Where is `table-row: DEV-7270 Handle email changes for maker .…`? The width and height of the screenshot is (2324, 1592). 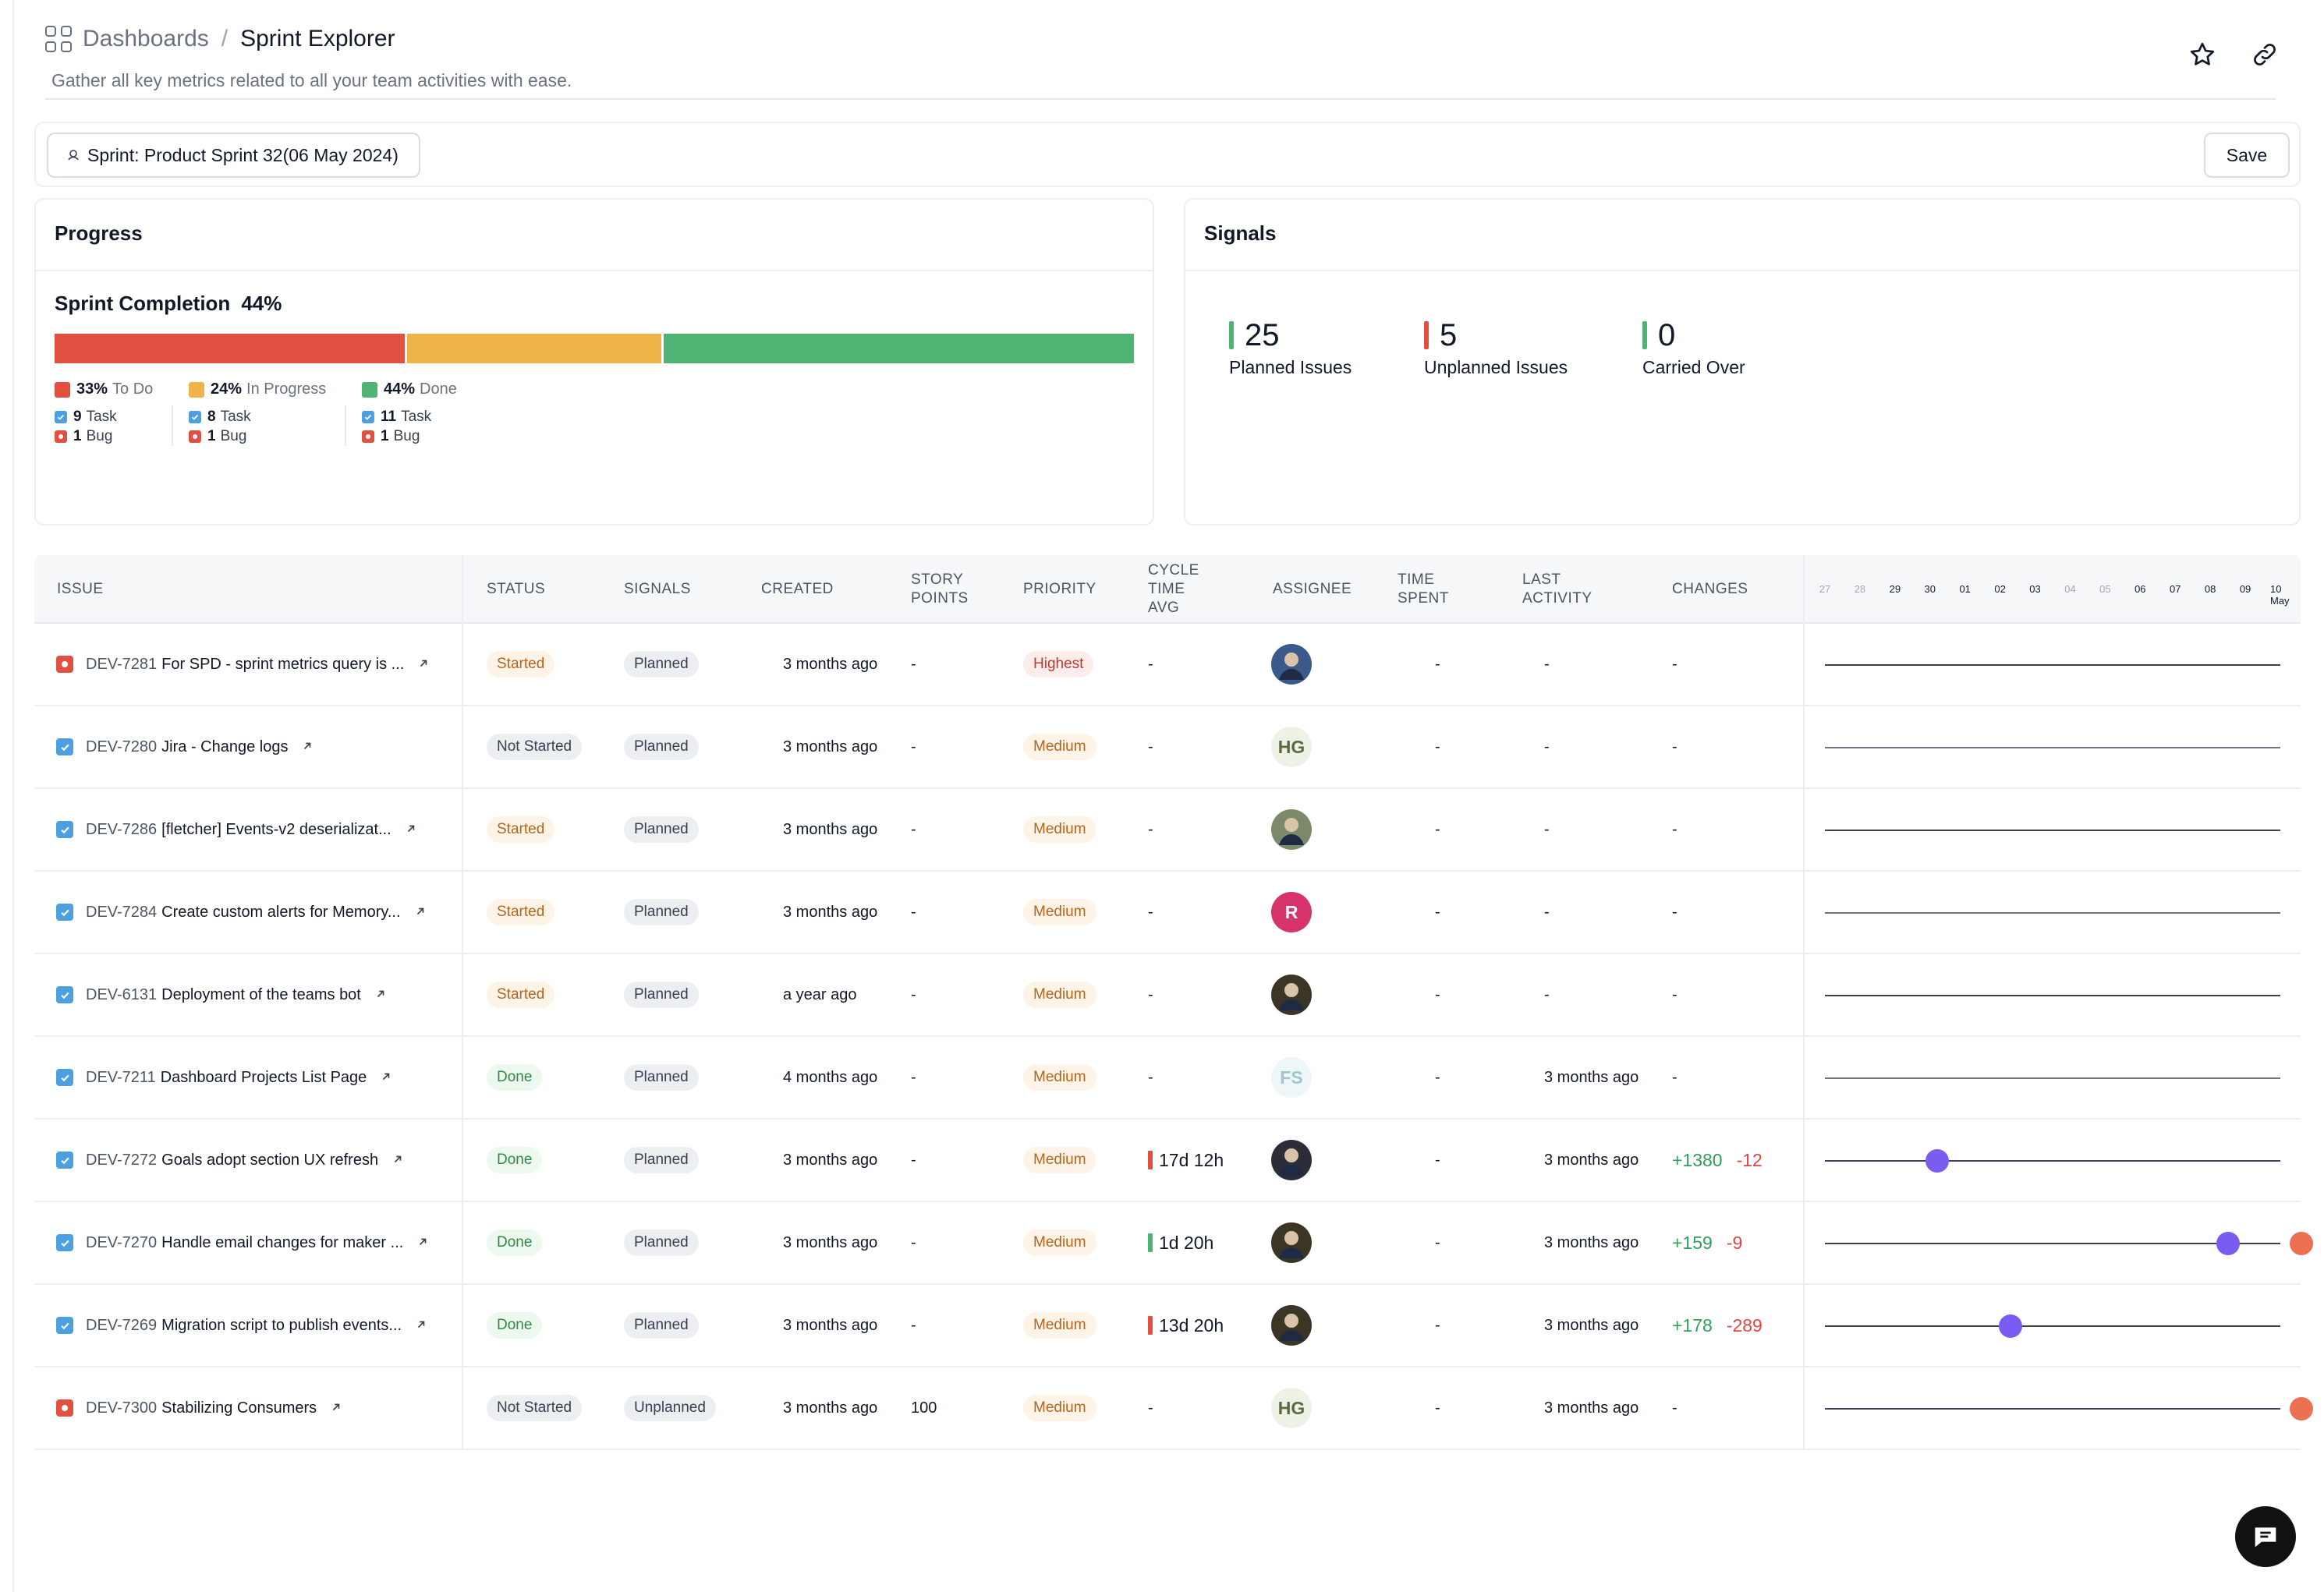 table-row: DEV-7270 Handle email changes for maker .… is located at coordinates (1173, 1244).